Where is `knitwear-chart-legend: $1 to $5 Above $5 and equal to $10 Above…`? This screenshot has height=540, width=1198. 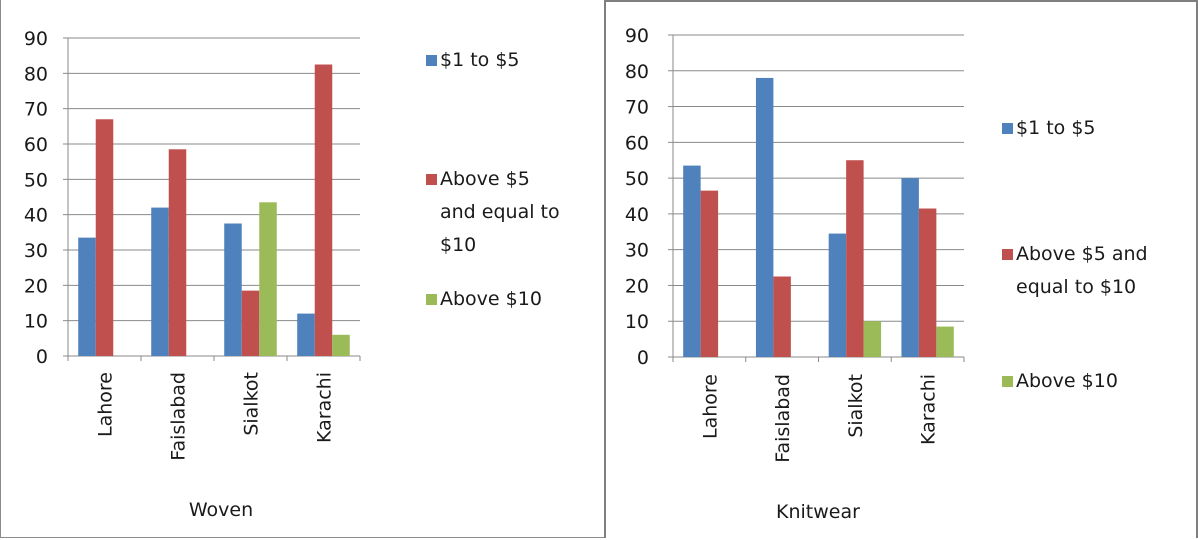
knitwear-chart-legend: $1 to $5 Above $5 and equal to $10 Above… is located at coordinates (1092, 271).